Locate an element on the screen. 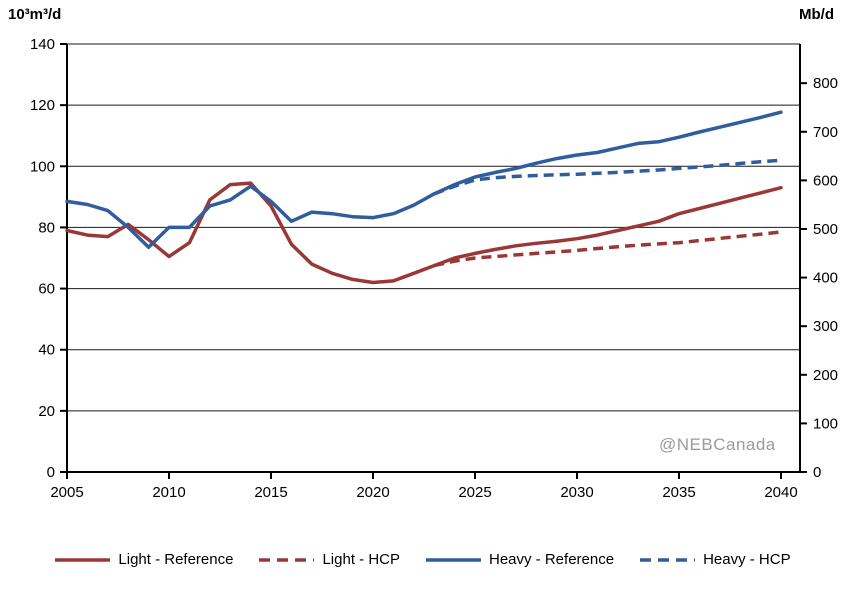  left-axis-tick-label: 120 is located at coordinates (42, 105).